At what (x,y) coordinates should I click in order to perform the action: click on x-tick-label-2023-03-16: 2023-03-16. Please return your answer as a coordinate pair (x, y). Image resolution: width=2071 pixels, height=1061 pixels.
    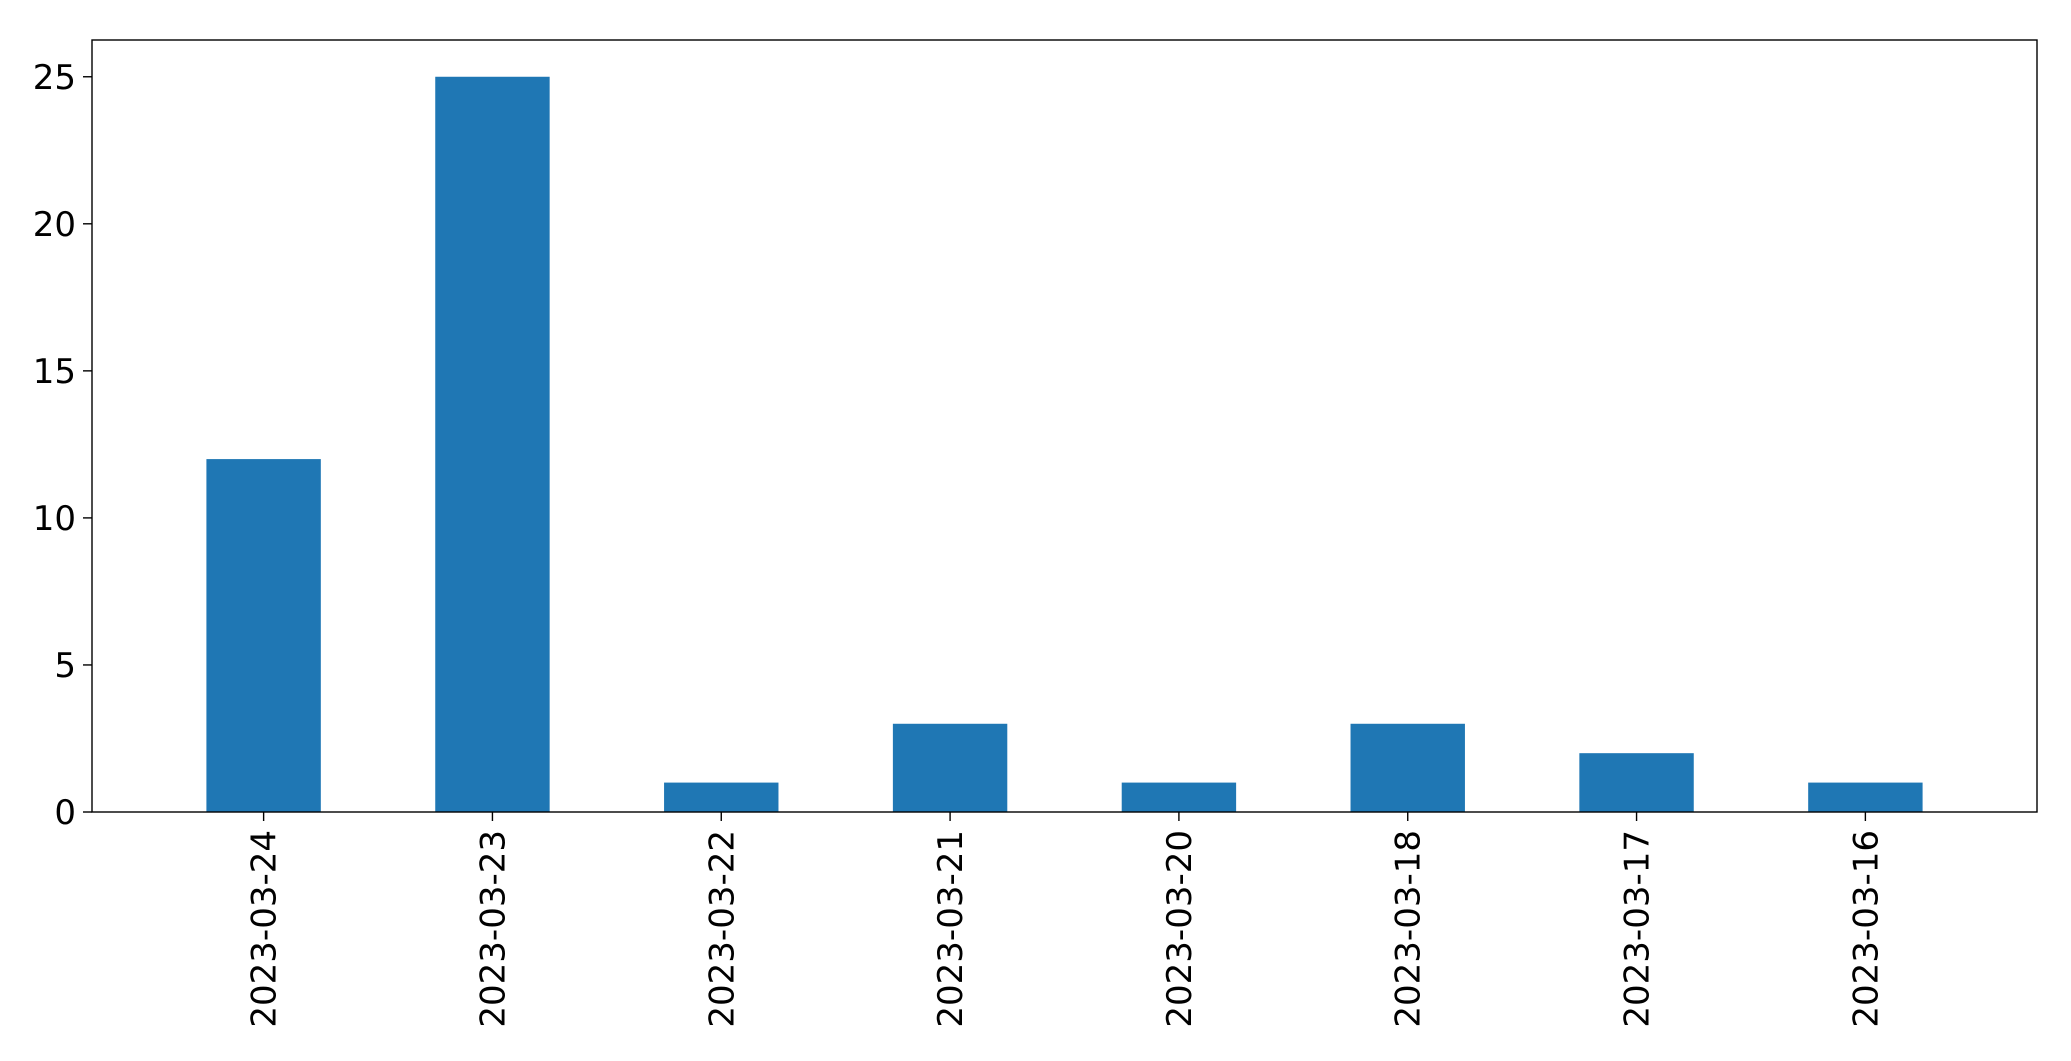
    Looking at the image, I should click on (1866, 929).